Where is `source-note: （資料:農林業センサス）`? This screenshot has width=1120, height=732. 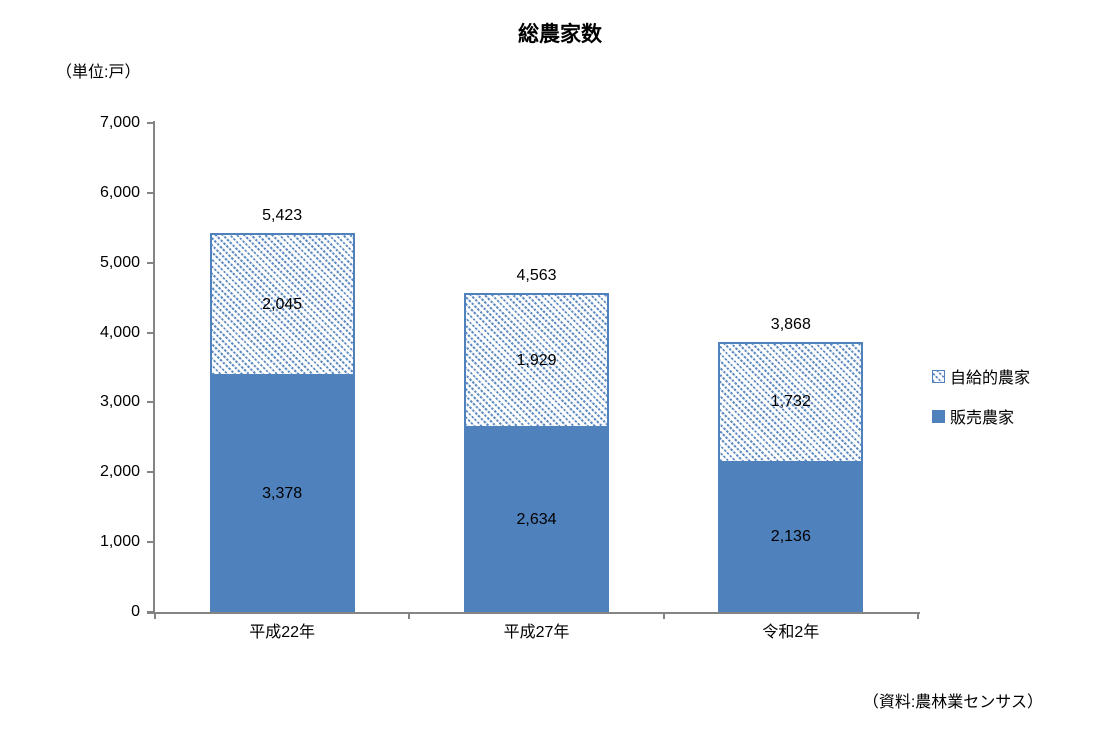 source-note: （資料:農林業センサス） is located at coordinates (952, 702).